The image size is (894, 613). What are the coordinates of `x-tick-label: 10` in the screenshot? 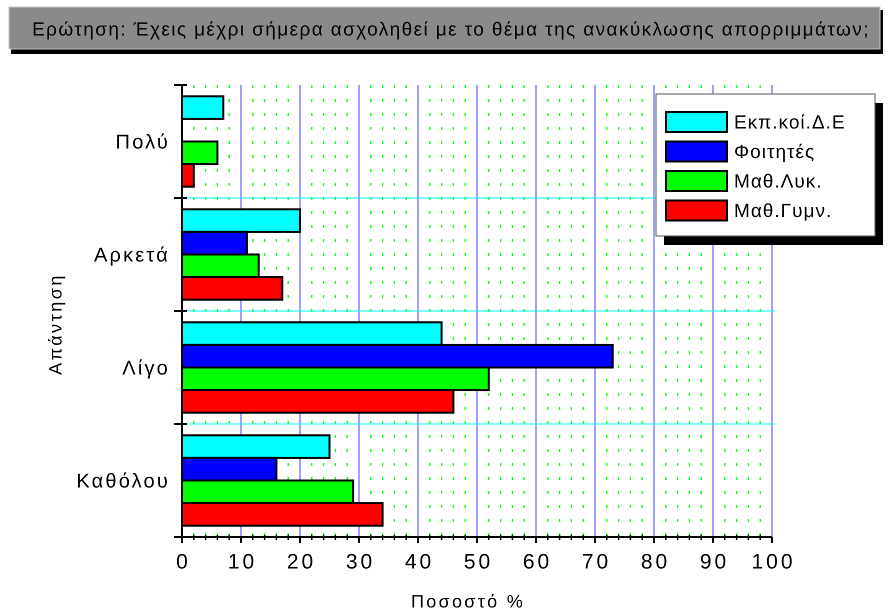 It's located at (243, 562).